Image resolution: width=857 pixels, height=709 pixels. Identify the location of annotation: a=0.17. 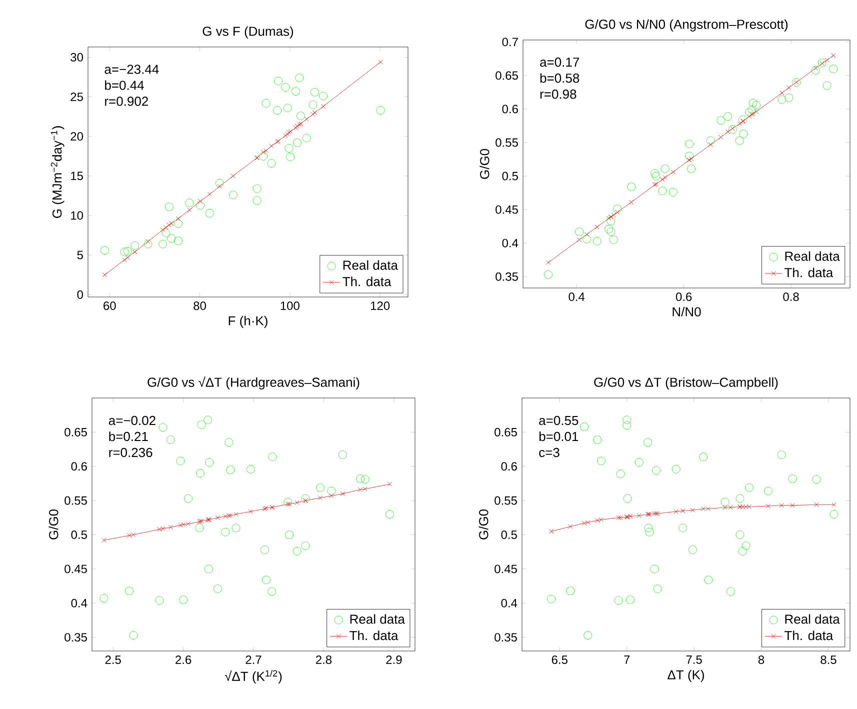
(560, 62).